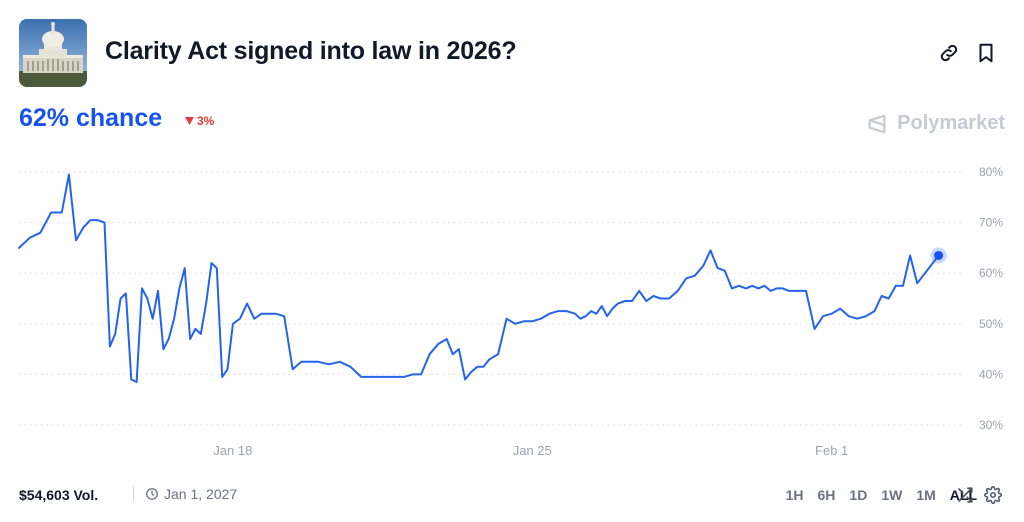 This screenshot has width=1024, height=522. Describe the element at coordinates (206, 121) in the screenshot. I see `delta-value: 3%` at that location.